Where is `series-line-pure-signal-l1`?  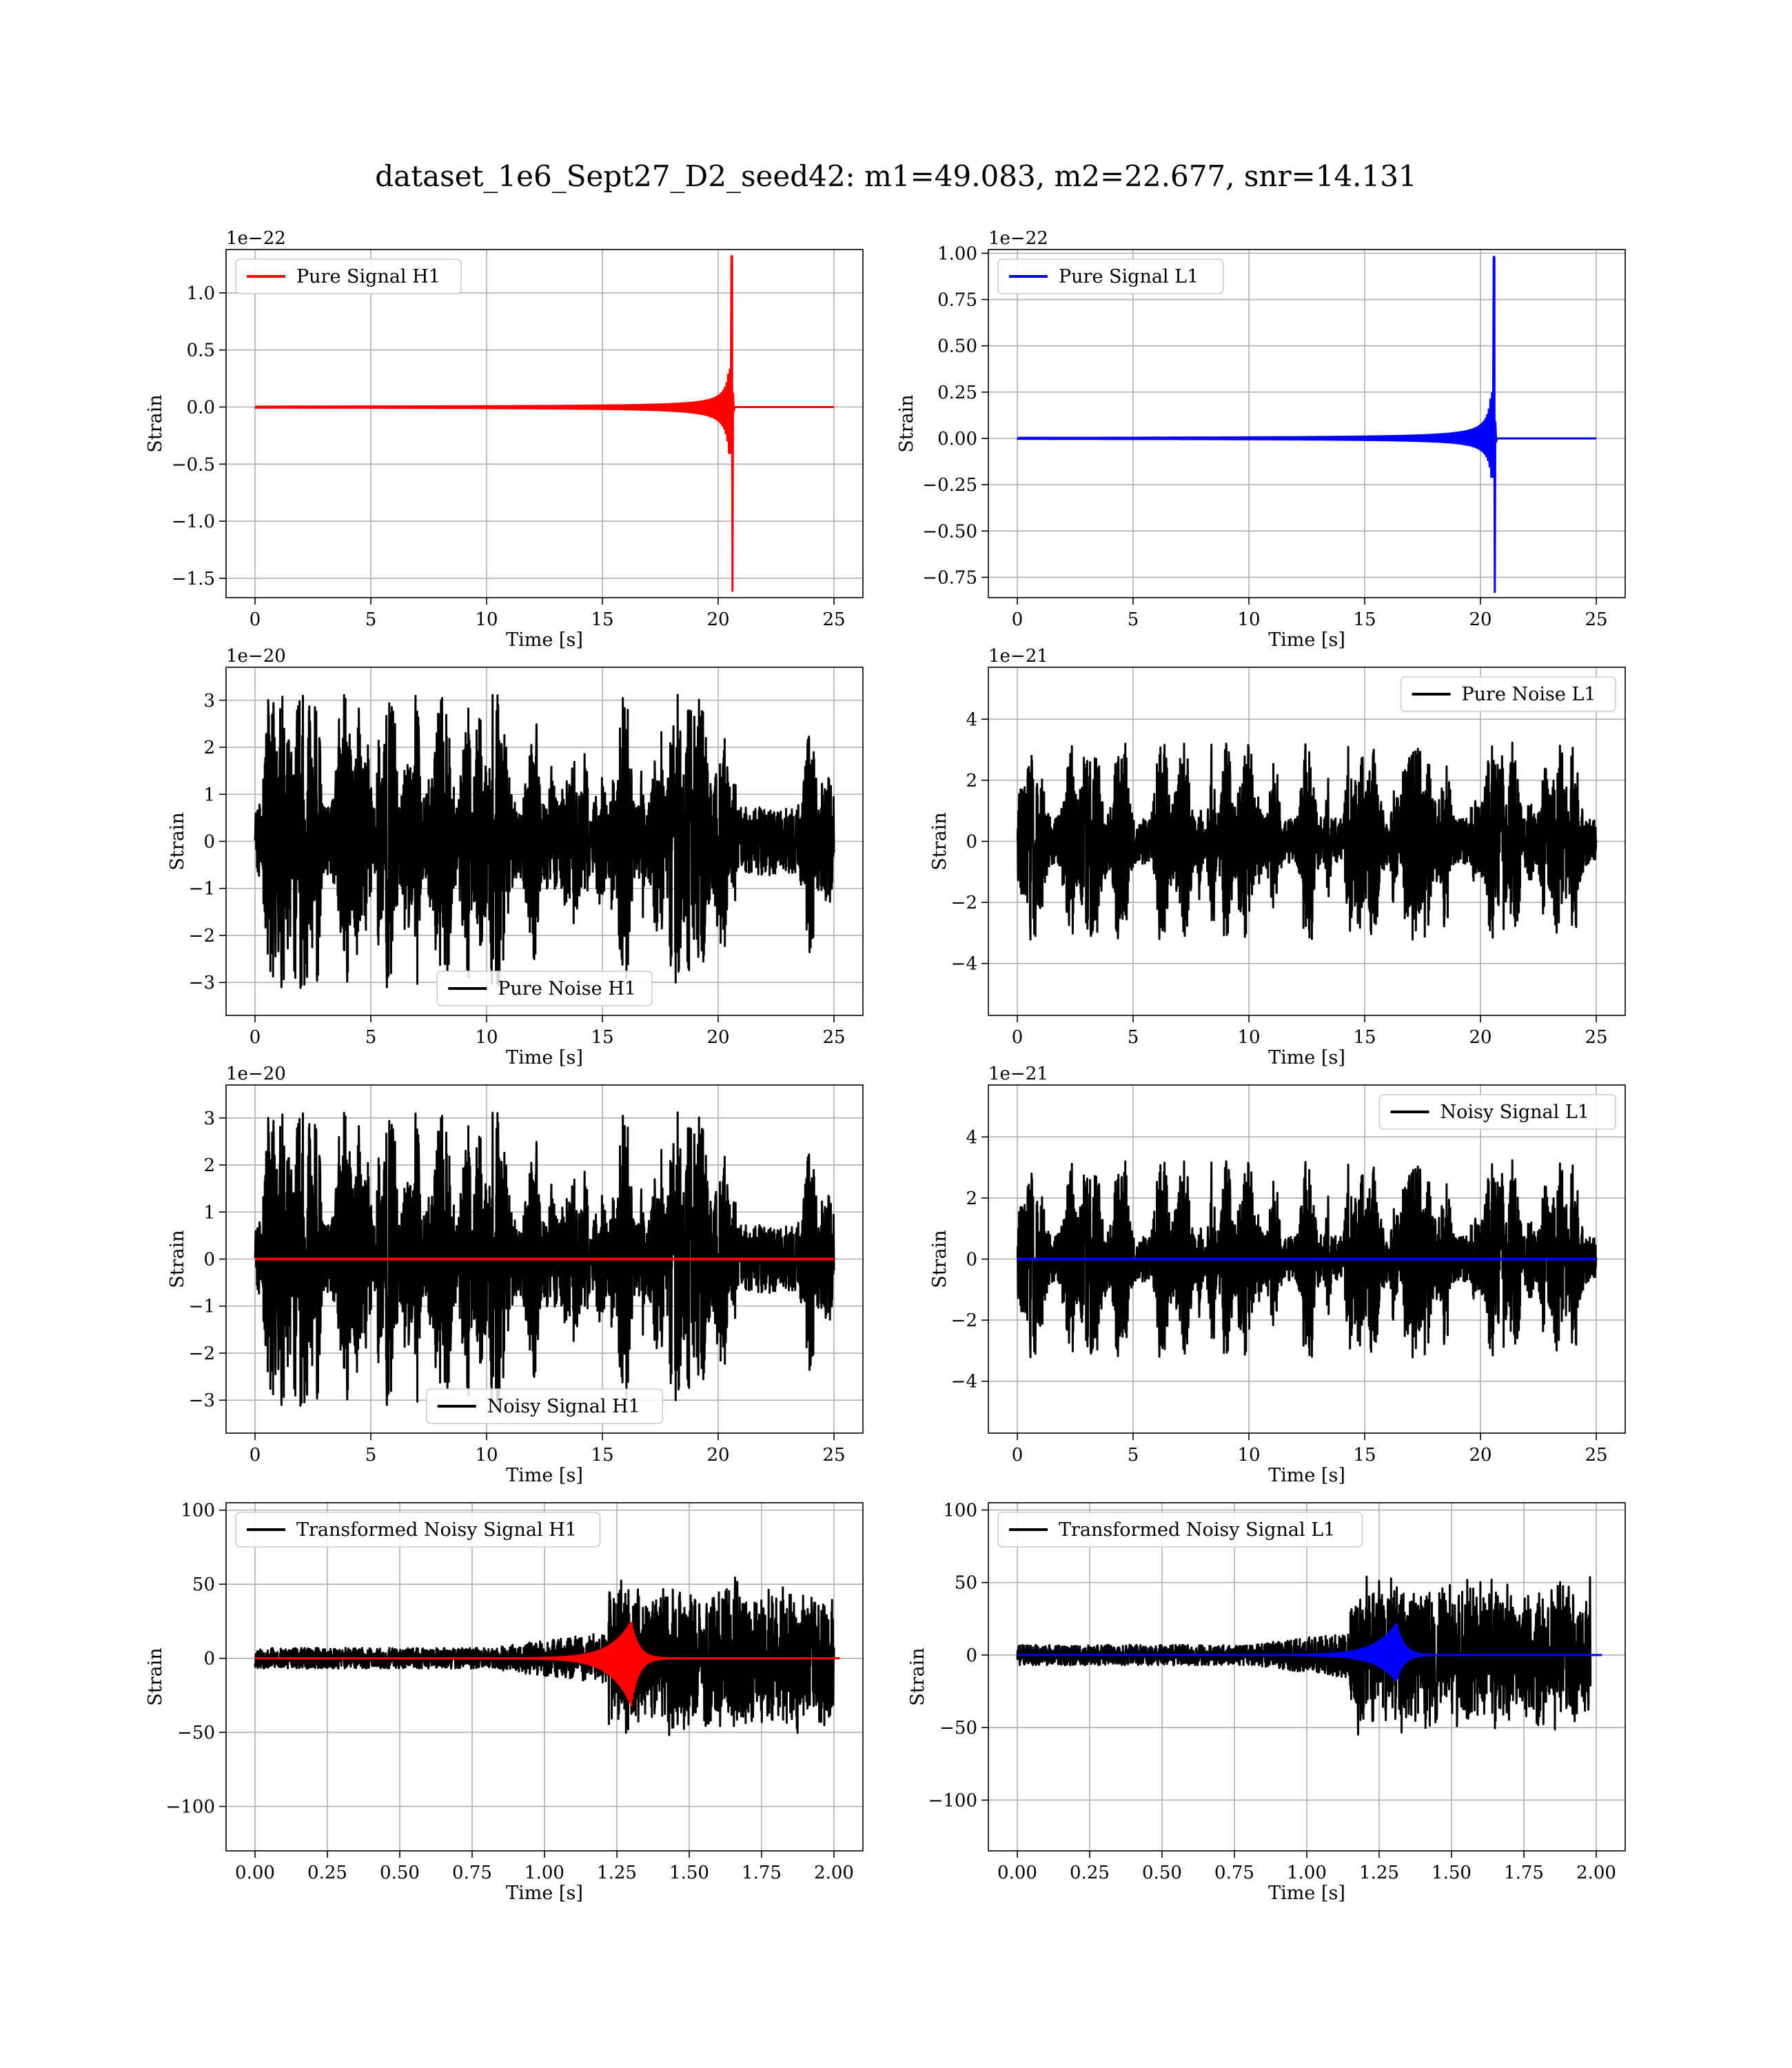
series-line-pure-signal-l1 is located at coordinates (1306, 425).